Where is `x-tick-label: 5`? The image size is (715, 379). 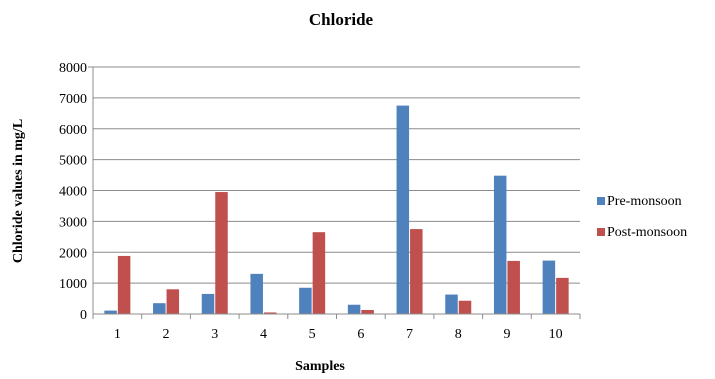 x-tick-label: 5 is located at coordinates (312, 334).